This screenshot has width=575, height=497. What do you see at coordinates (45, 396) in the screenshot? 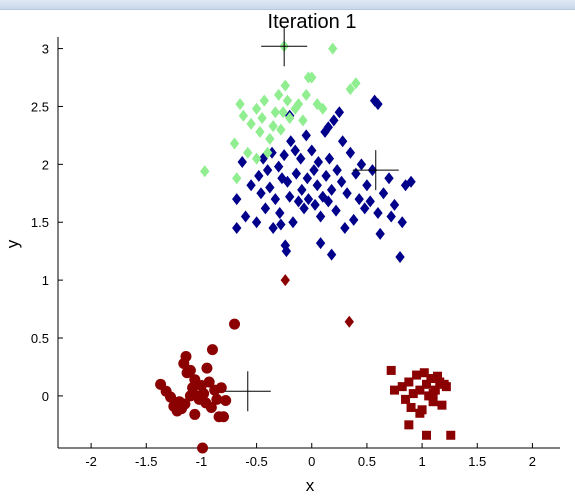
I see `y-tick-label: 0` at bounding box center [45, 396].